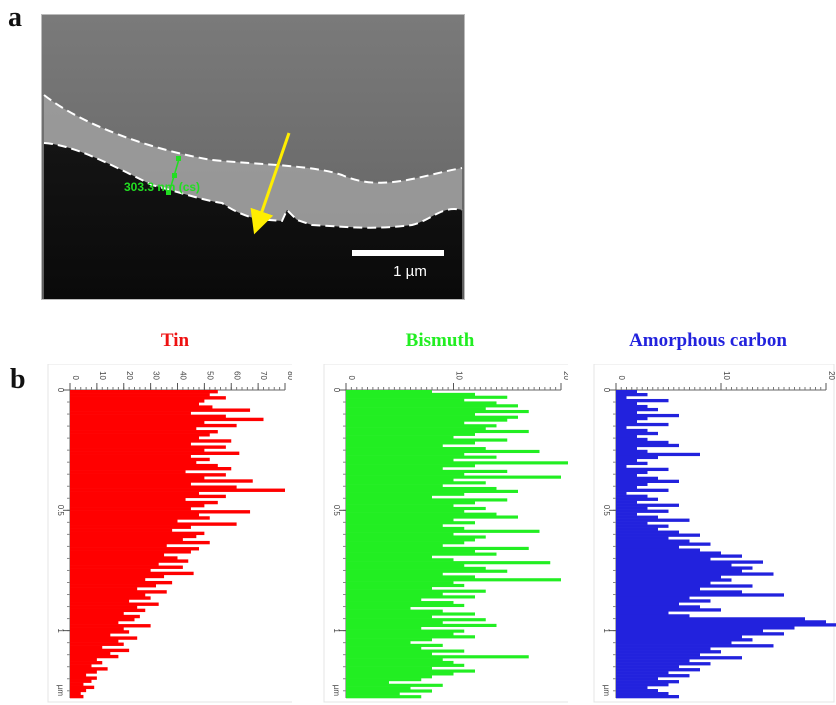  I want to click on y-tick-label: 0.5, so click(336, 511).